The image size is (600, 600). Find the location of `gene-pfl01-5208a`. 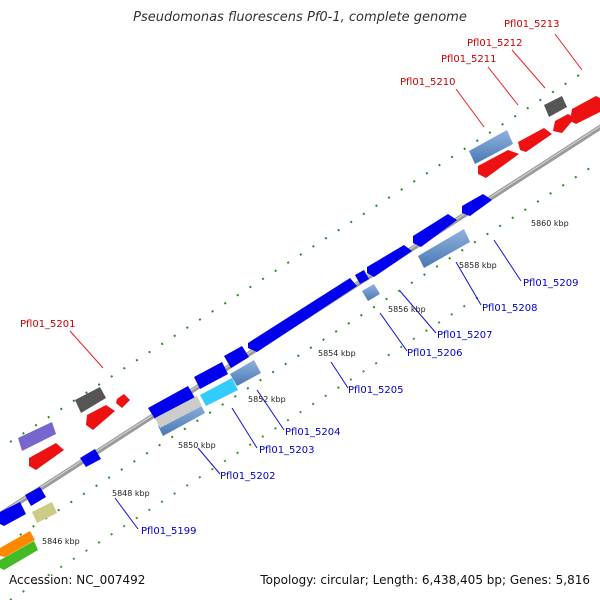

gene-pfl01-5208a is located at coordinates (435, 230).